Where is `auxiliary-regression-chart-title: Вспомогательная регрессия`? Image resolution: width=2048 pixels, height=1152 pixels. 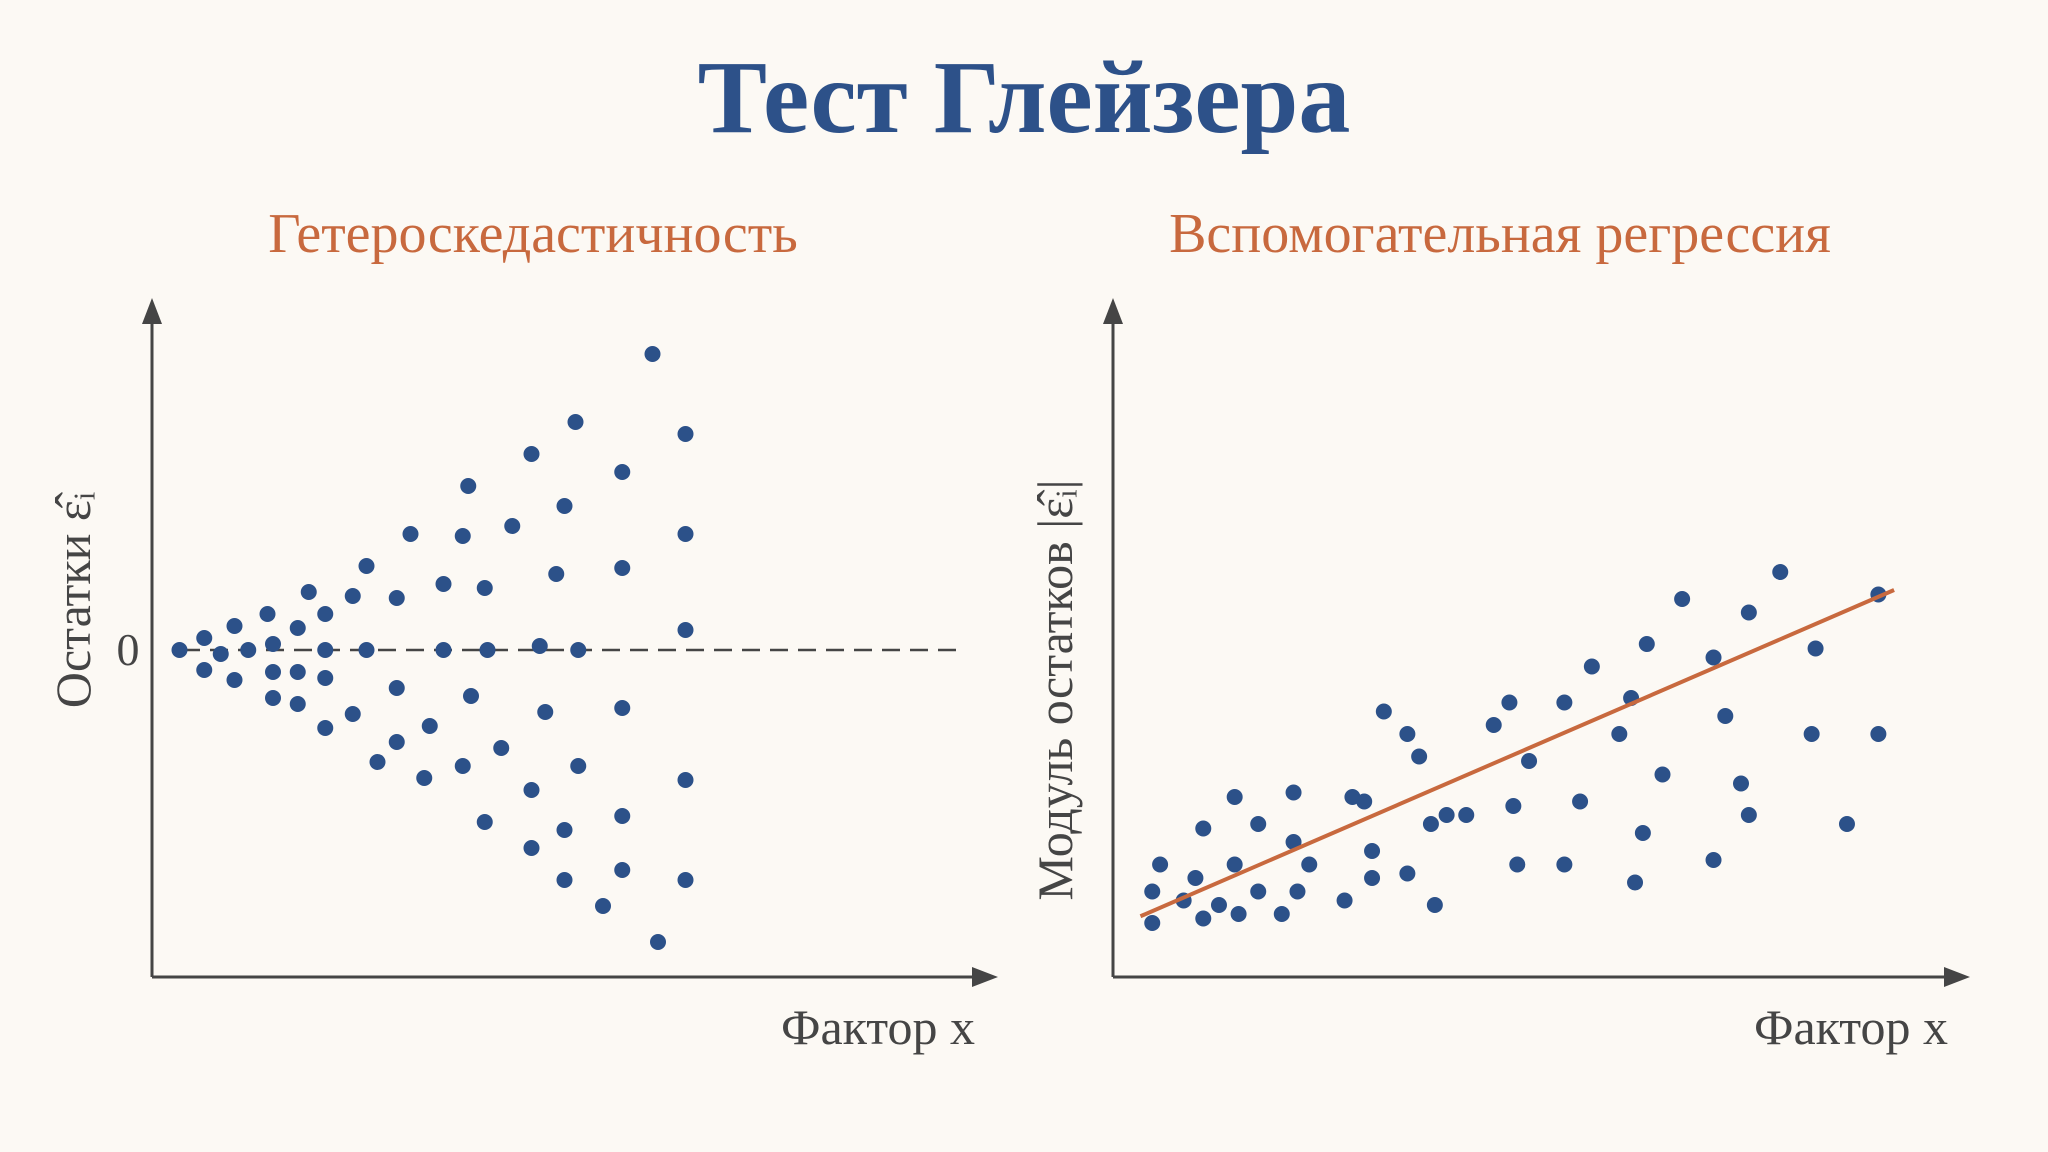 auxiliary-regression-chart-title: Вспомогательная регрессия is located at coordinates (1500, 234).